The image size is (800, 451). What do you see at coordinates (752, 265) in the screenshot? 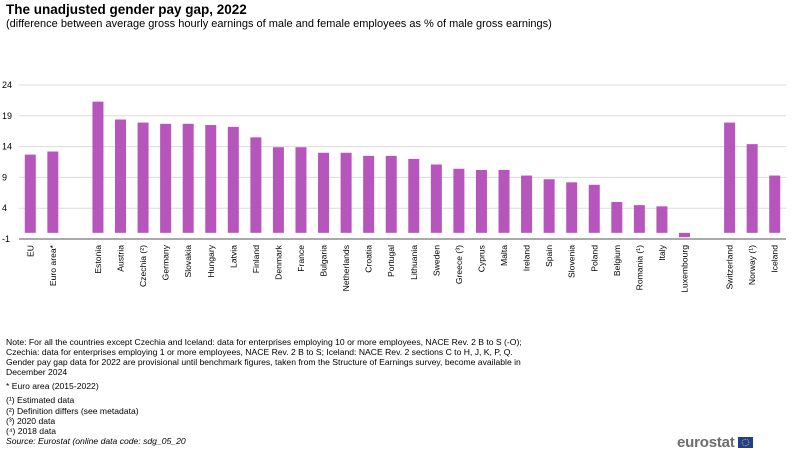
I see `x-tick-label: Norway (¹)` at bounding box center [752, 265].